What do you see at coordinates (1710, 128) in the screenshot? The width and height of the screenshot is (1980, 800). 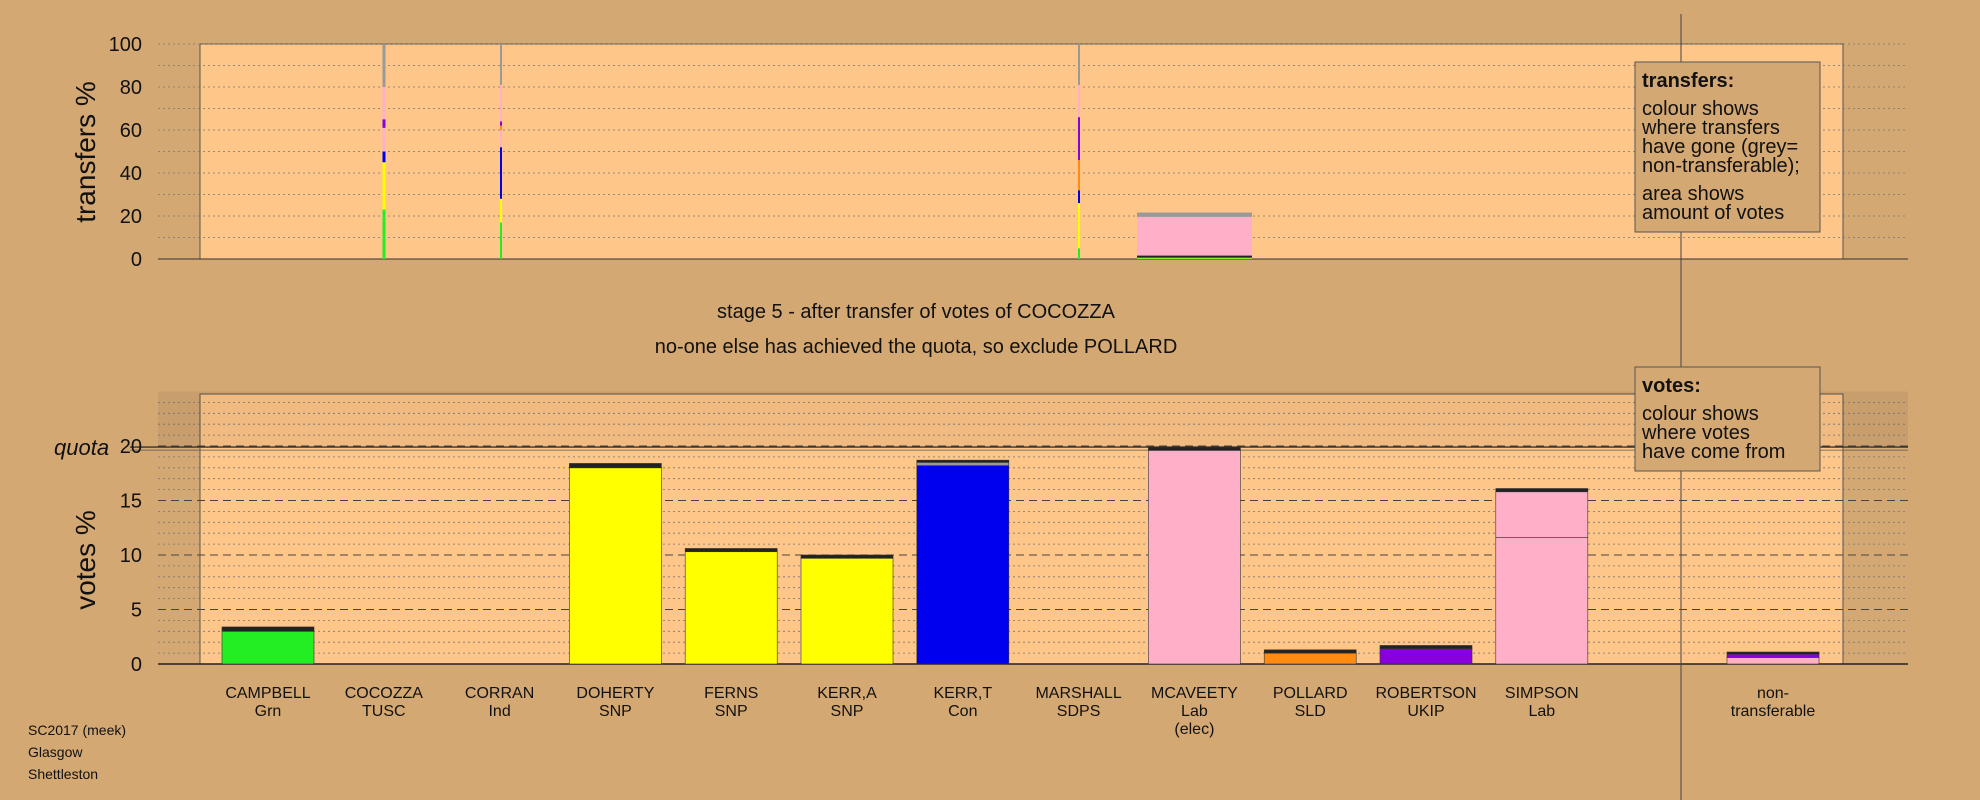 I see `transfers-legend-line: where transfers` at bounding box center [1710, 128].